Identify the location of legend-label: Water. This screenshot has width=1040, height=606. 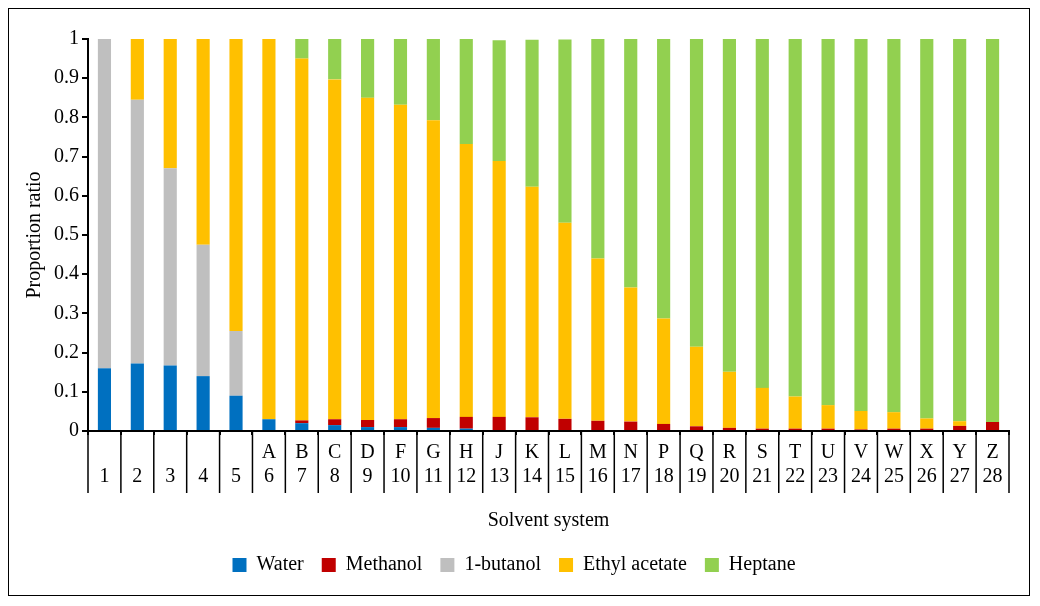
(280, 563).